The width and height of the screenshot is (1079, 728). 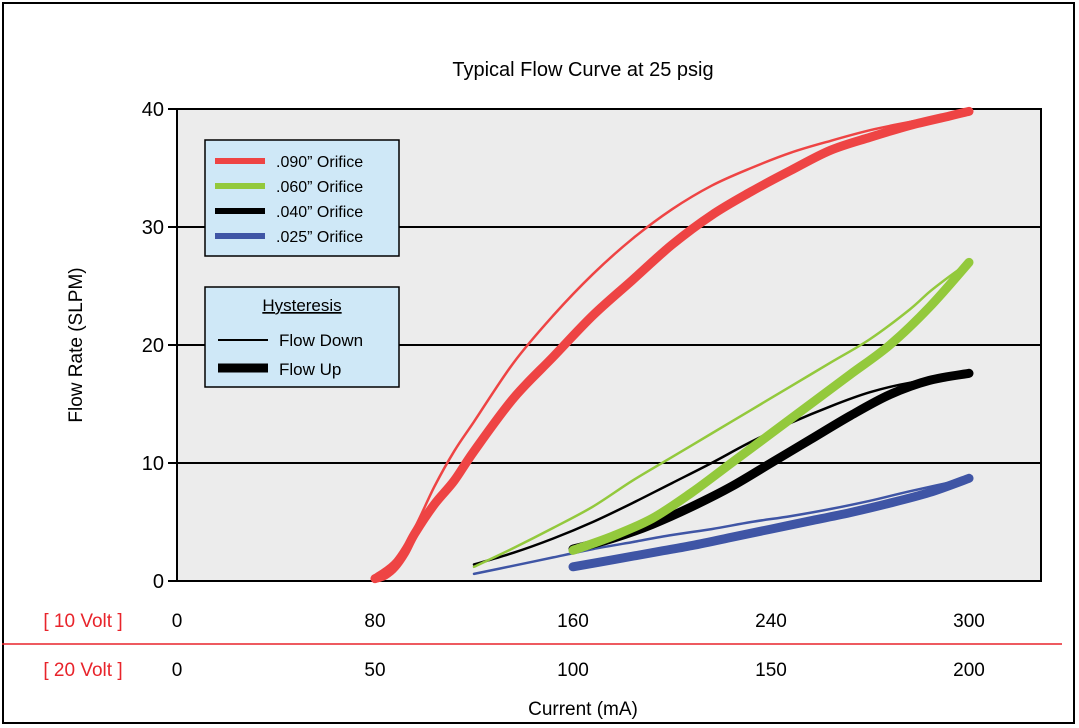 I want to click on legend-label-090: .090” Orifice, so click(x=319, y=162).